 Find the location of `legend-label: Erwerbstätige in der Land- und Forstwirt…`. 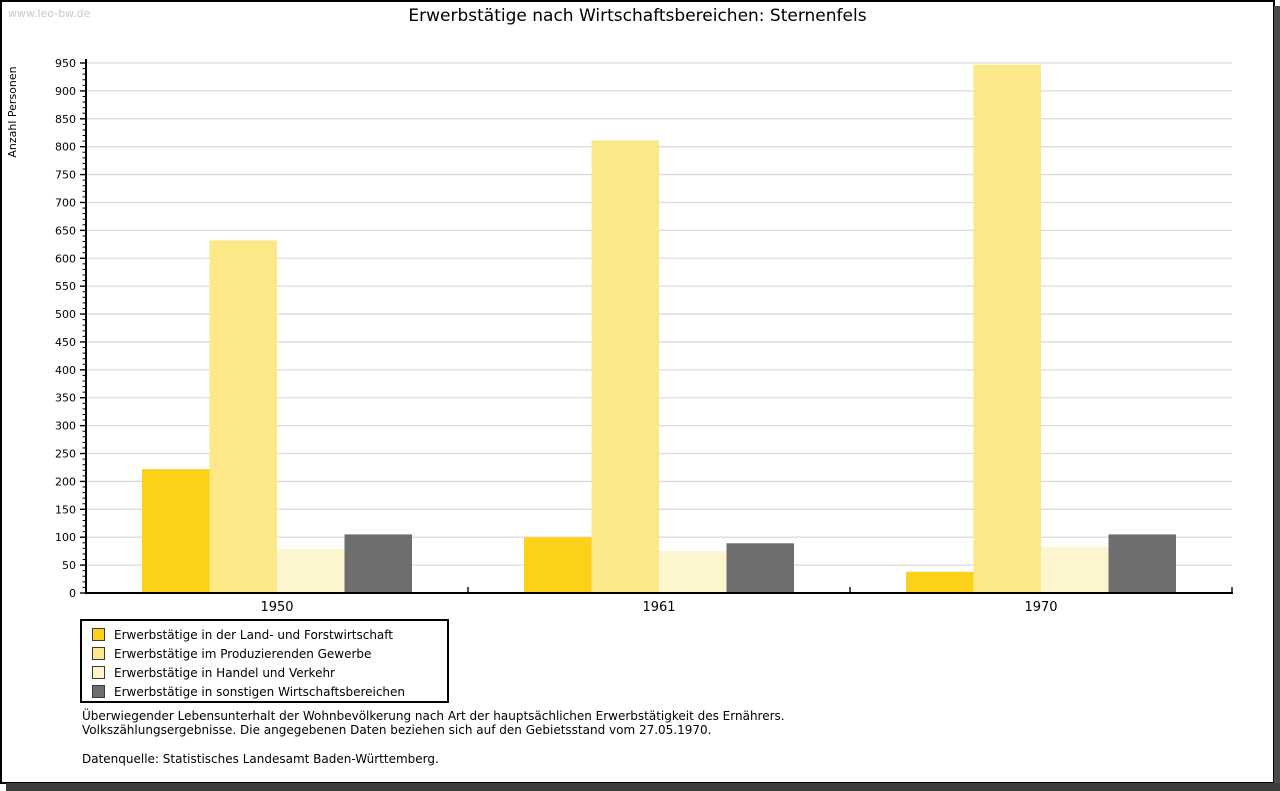

legend-label: Erwerbstätige in der Land- und Forstwirt… is located at coordinates (253, 634).